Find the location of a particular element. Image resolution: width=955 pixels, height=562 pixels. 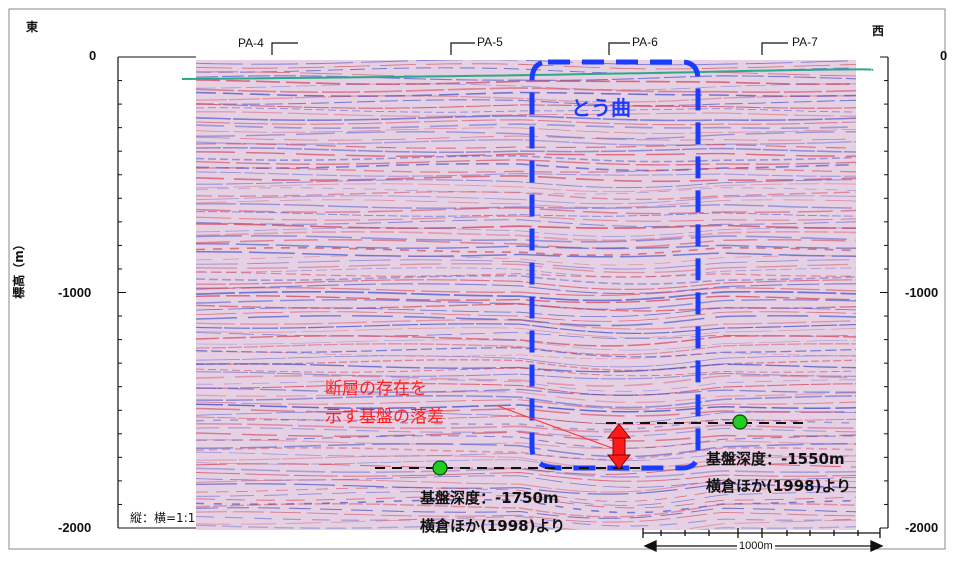

west-label: 西 is located at coordinates (878, 31).